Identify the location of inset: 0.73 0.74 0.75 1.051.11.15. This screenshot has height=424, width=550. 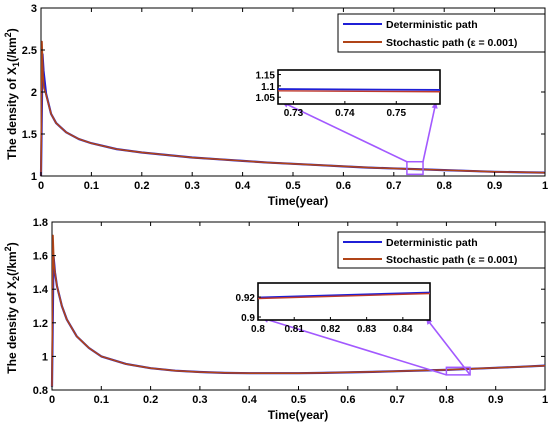
(348, 94).